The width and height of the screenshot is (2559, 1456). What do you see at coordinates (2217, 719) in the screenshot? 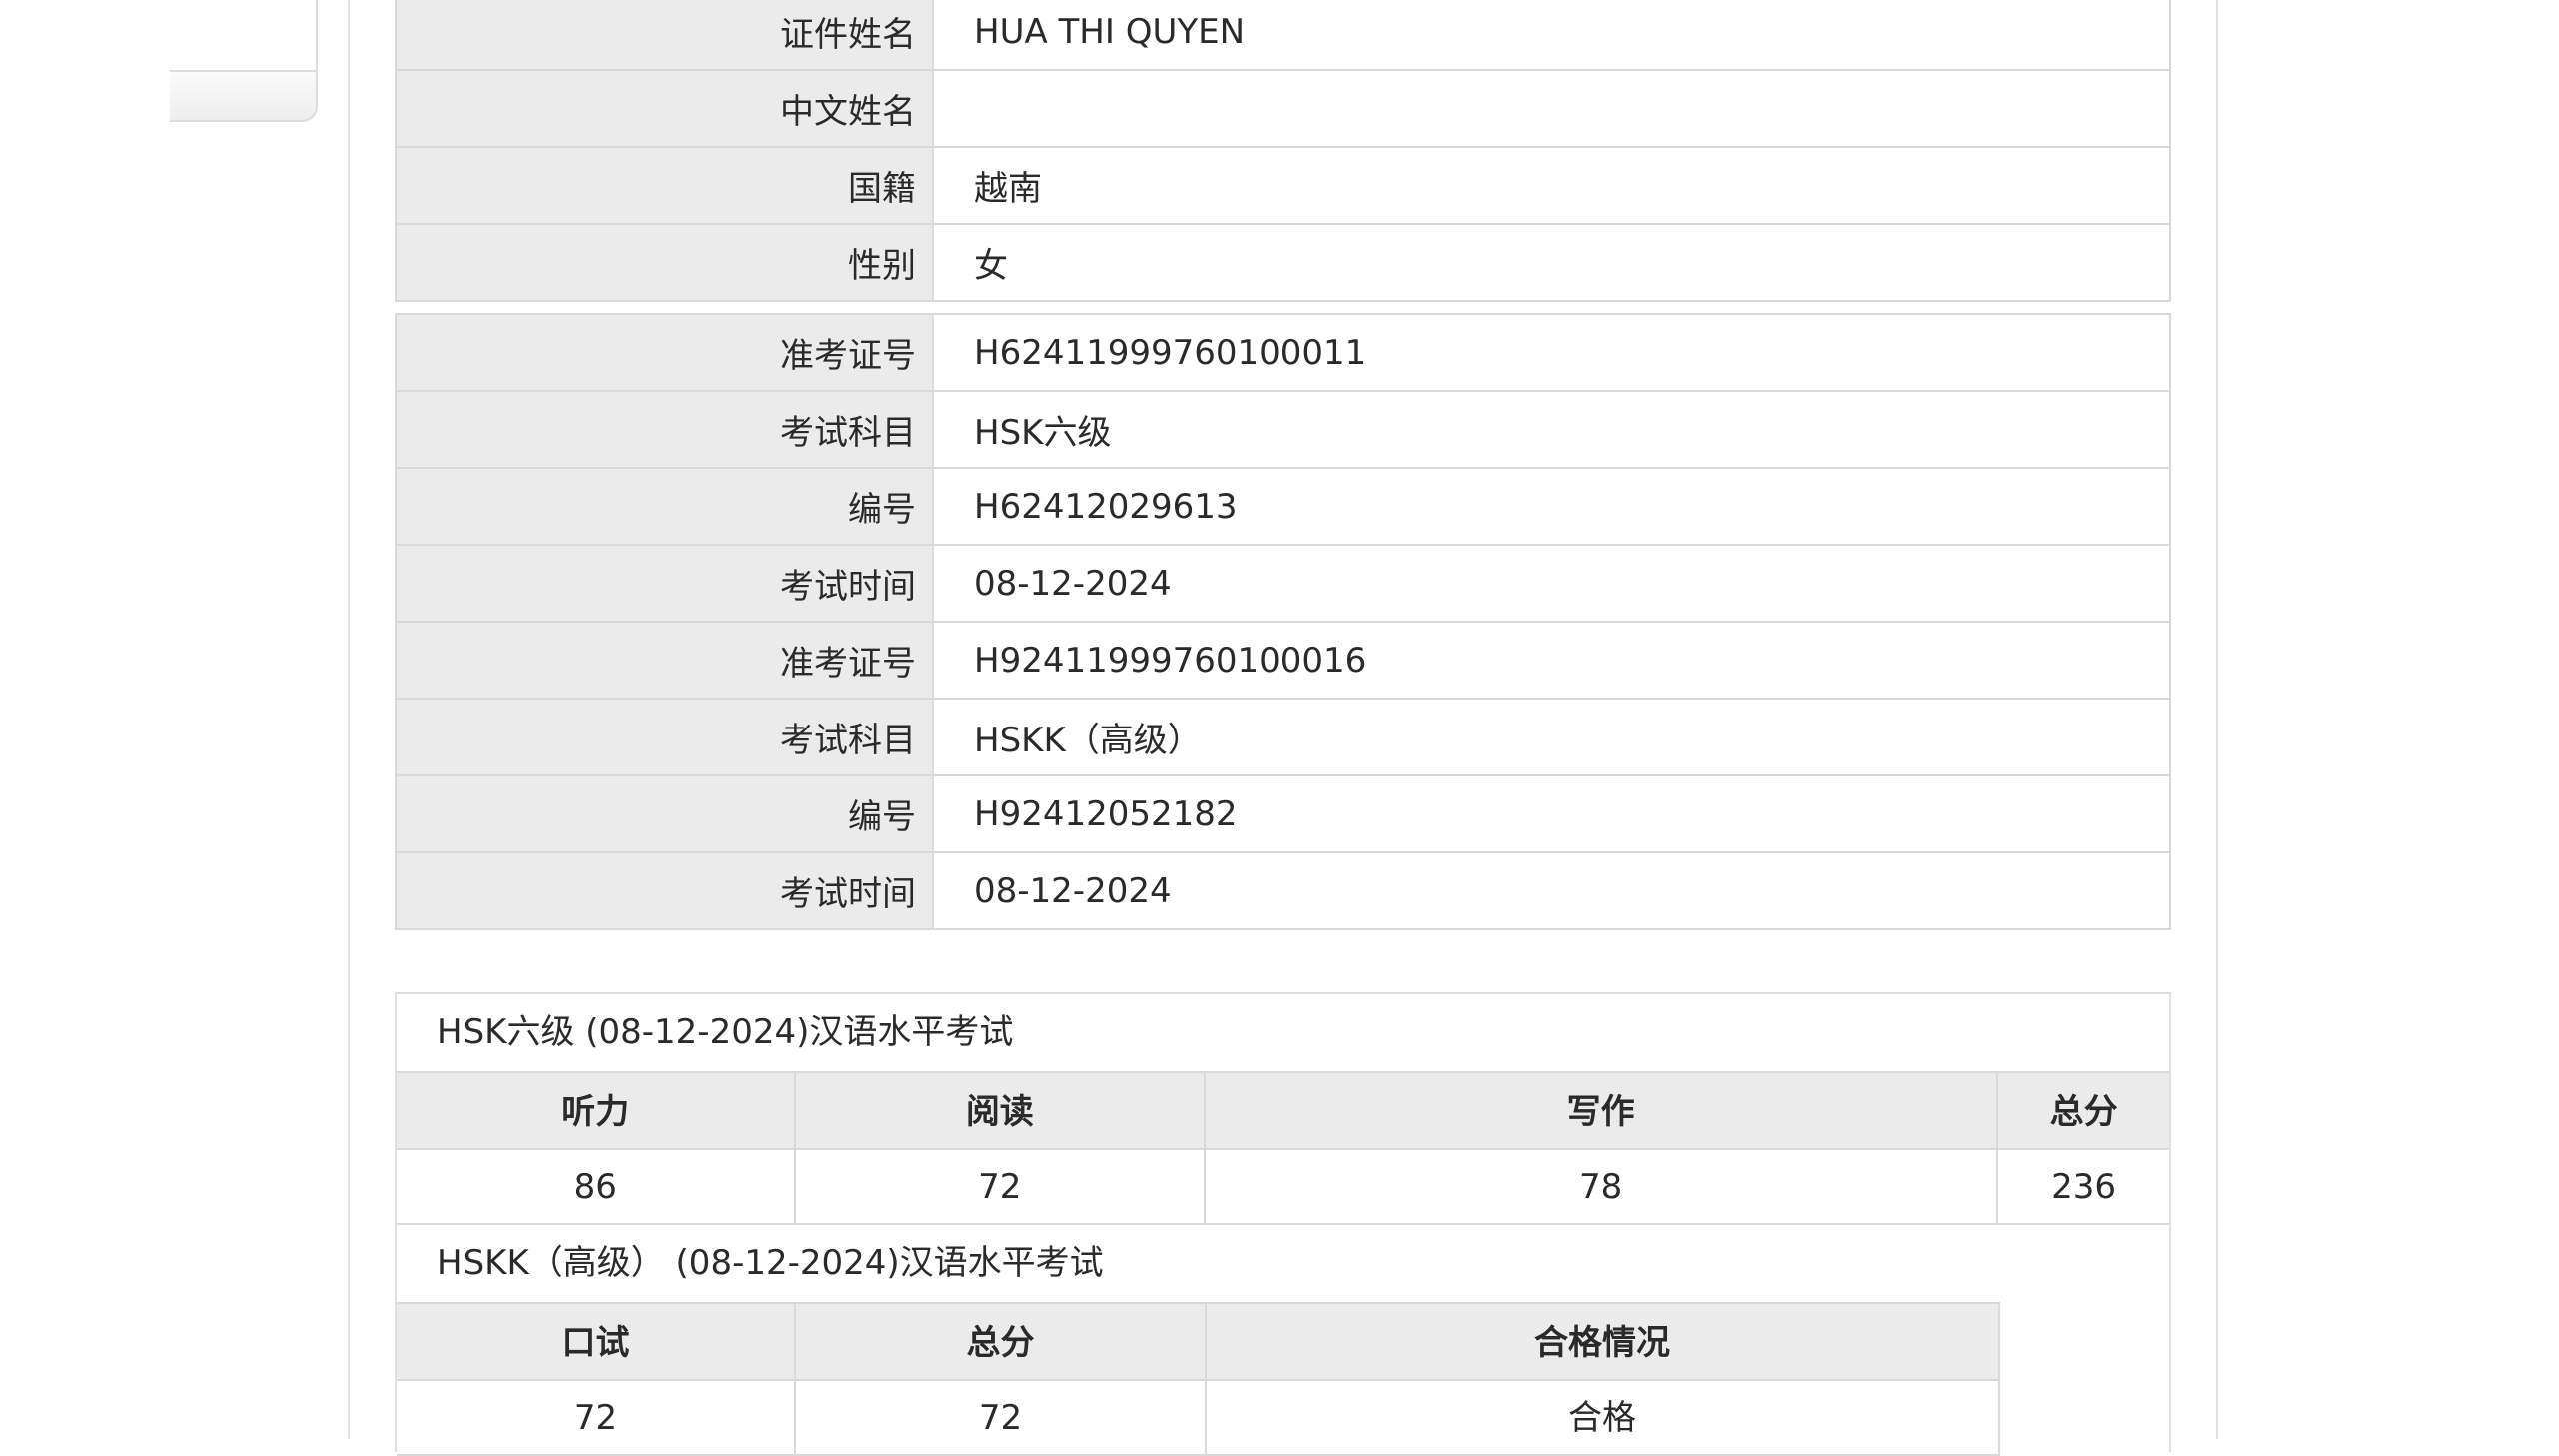
I see `content-border-right` at bounding box center [2217, 719].